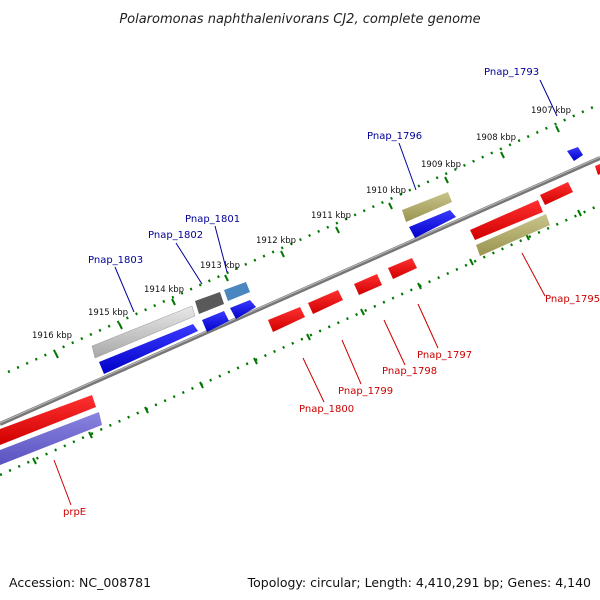 The width and height of the screenshot is (600, 600). I want to click on gene-label-pnap-1799: Pnap_1799, so click(365, 391).